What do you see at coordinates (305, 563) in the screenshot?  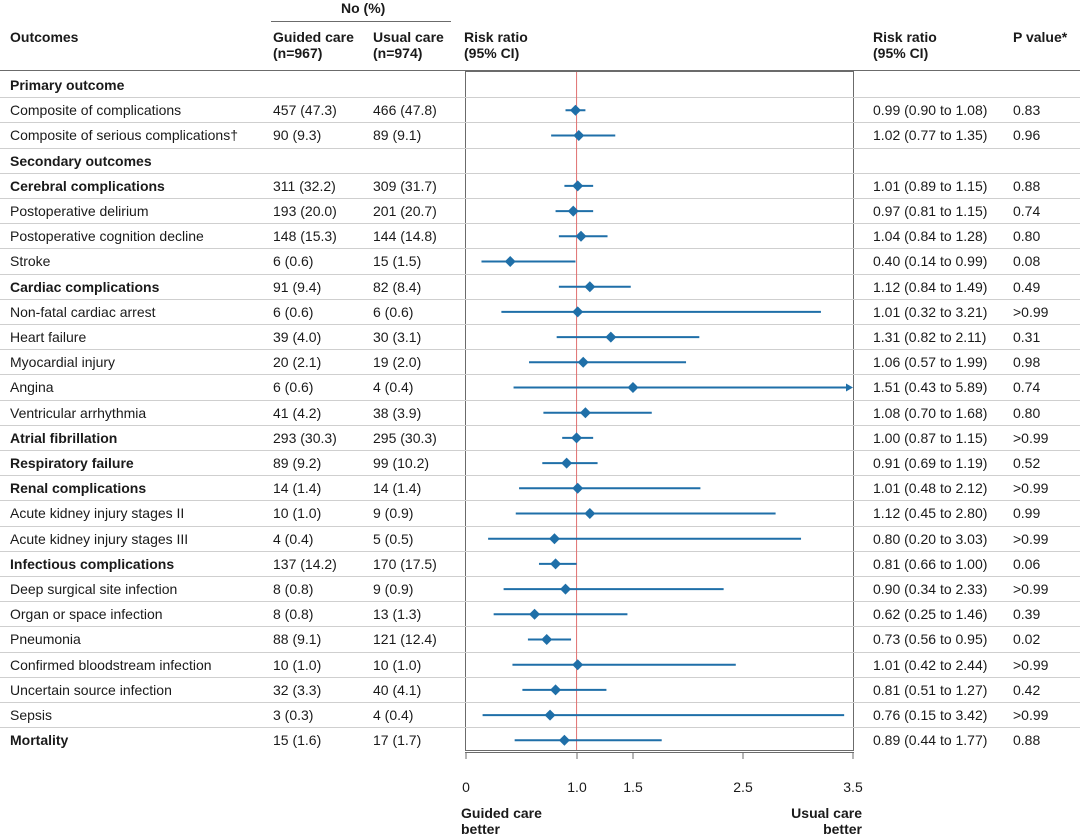 I see `guided-care-count: 137 (14.2)` at bounding box center [305, 563].